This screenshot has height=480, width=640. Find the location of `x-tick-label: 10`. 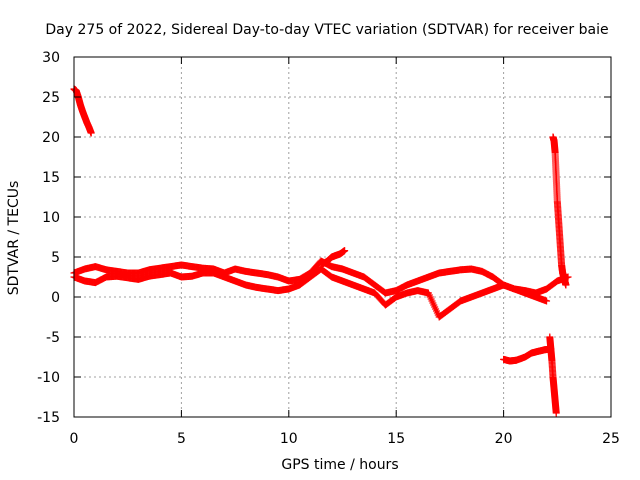

x-tick-label: 10 is located at coordinates (289, 439).